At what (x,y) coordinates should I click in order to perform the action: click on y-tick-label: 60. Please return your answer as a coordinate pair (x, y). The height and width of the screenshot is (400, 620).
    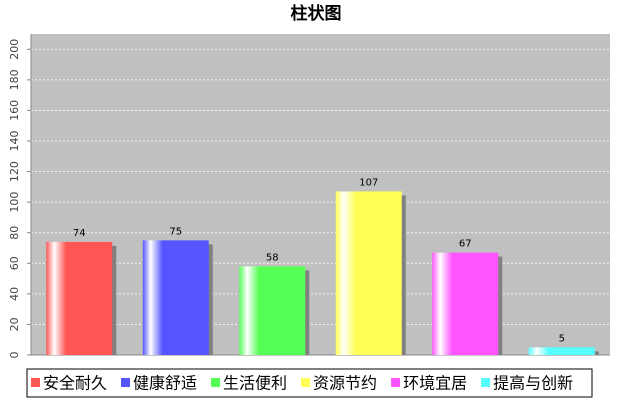
    Looking at the image, I should click on (14, 263).